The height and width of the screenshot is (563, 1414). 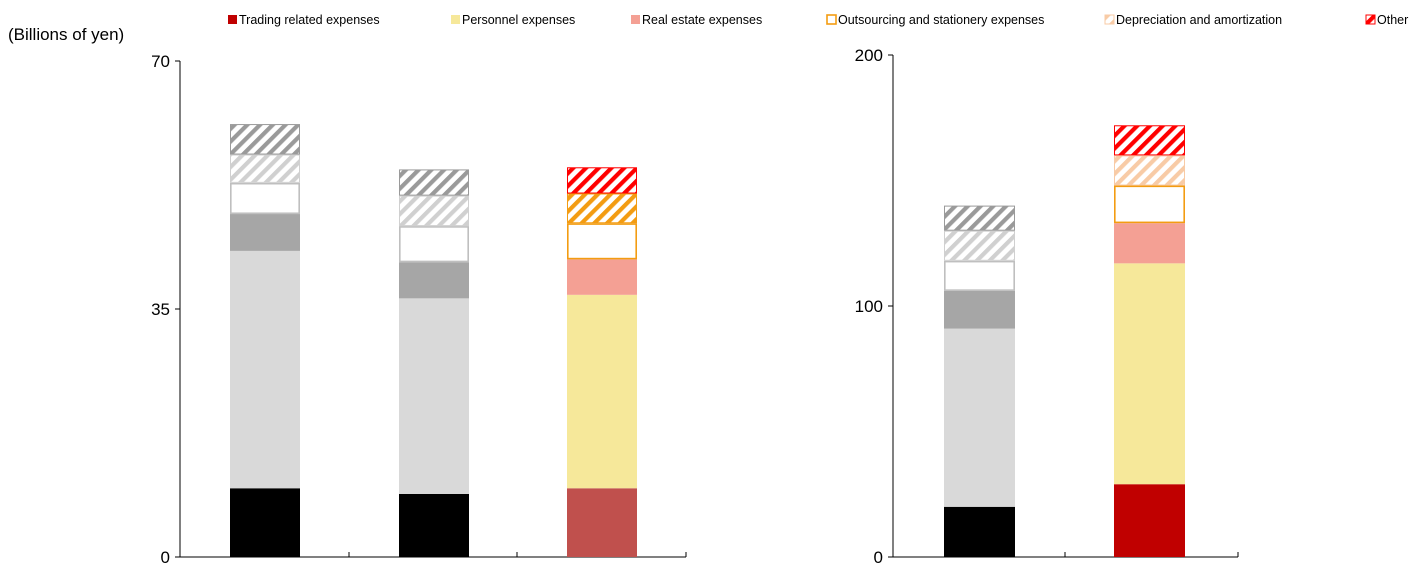 What do you see at coordinates (702, 20) in the screenshot?
I see `legend-label-realestate: Real estate expenses` at bounding box center [702, 20].